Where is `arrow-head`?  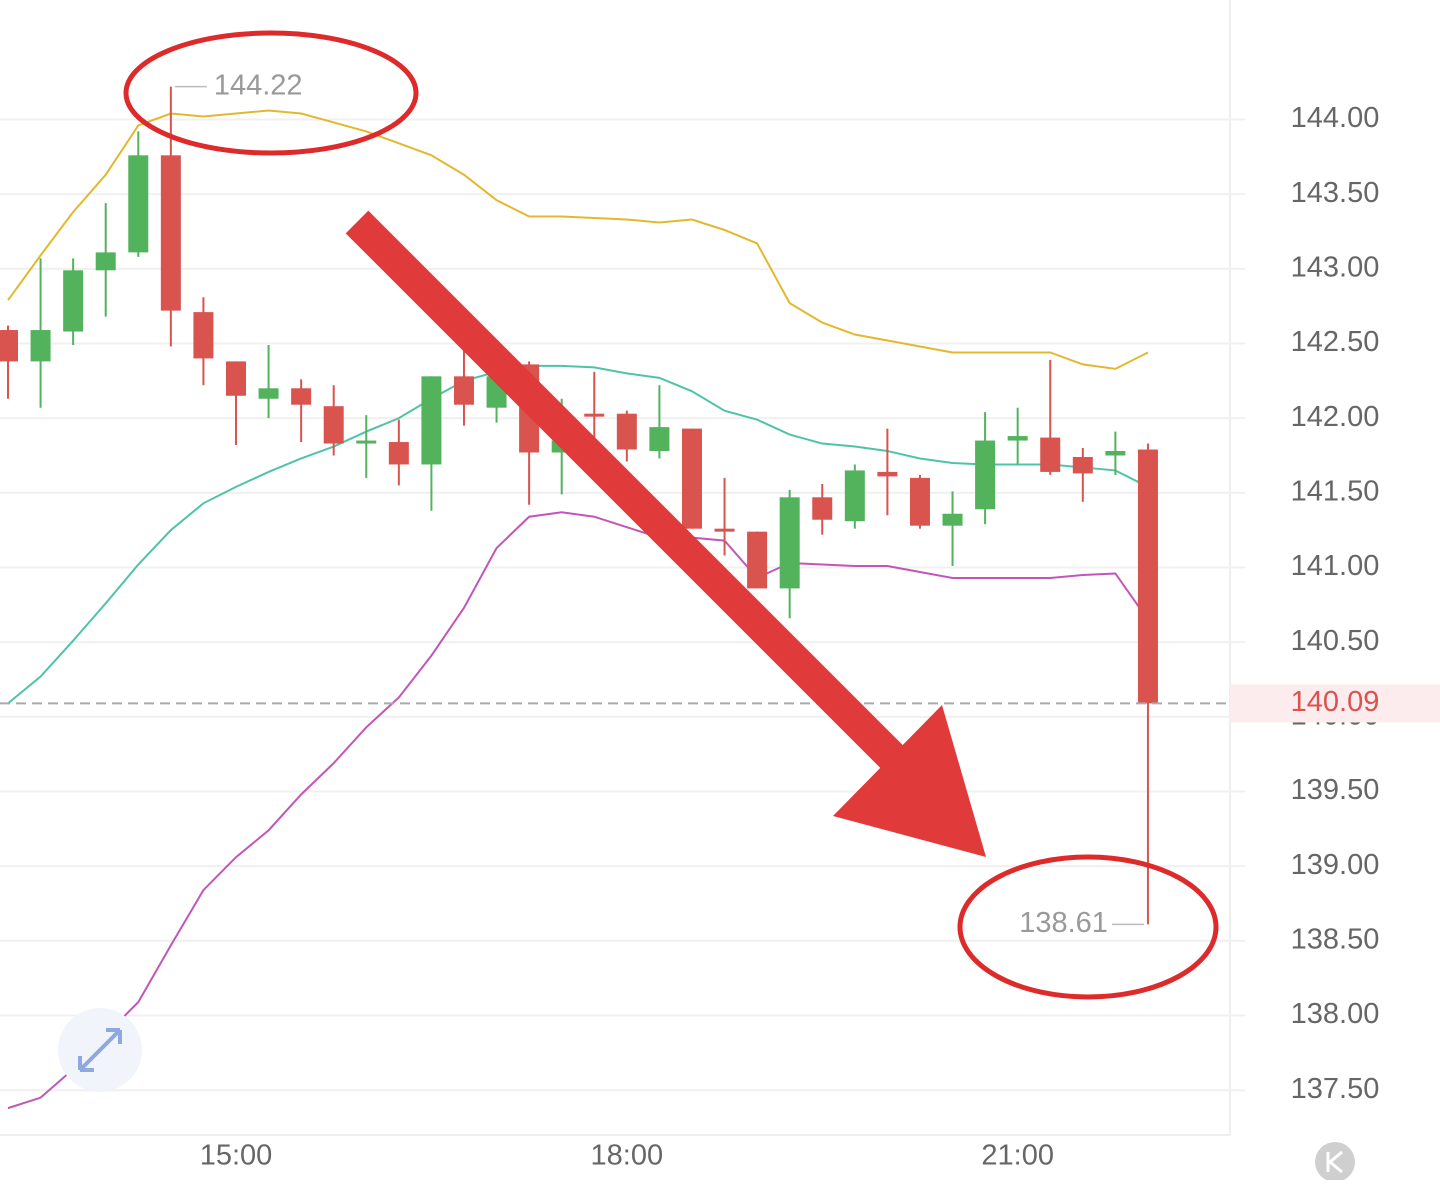 arrow-head is located at coordinates (909, 781).